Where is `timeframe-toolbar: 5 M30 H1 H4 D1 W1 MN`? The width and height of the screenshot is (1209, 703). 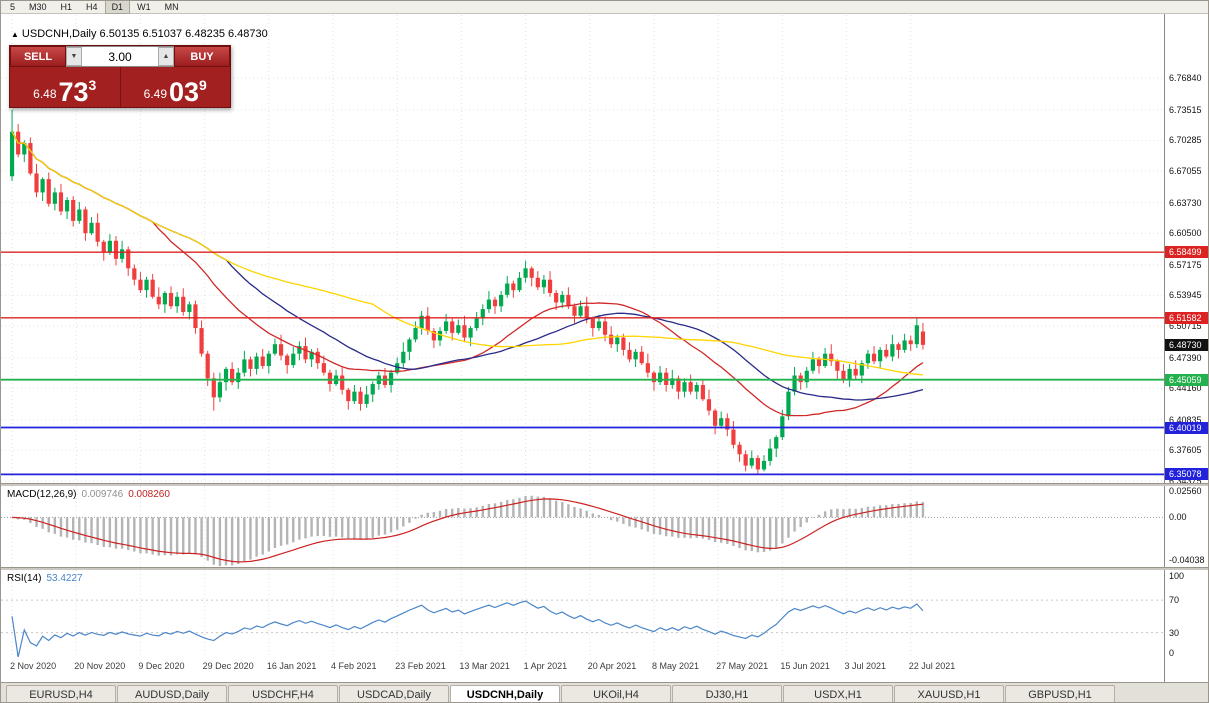 timeframe-toolbar: 5 M30 H1 H4 D1 W1 MN is located at coordinates (604, 7).